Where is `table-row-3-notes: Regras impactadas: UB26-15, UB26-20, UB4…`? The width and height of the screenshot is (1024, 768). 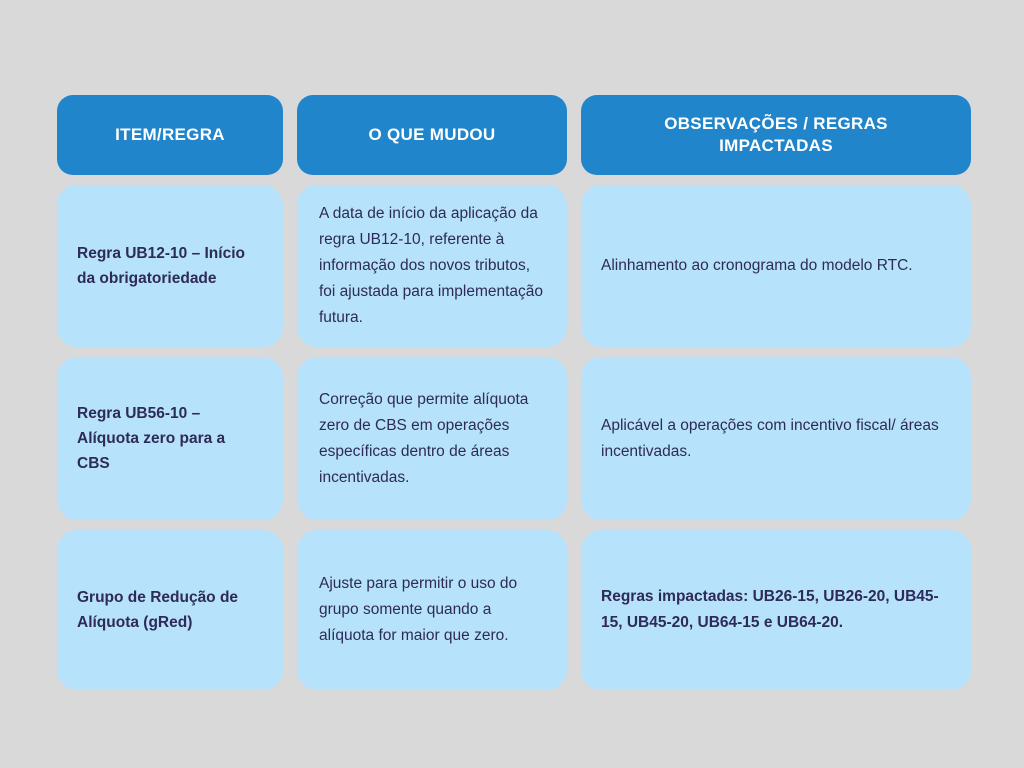
table-row-3-notes: Regras impactadas: UB26-15, UB26-20, UB4… is located at coordinates (776, 610).